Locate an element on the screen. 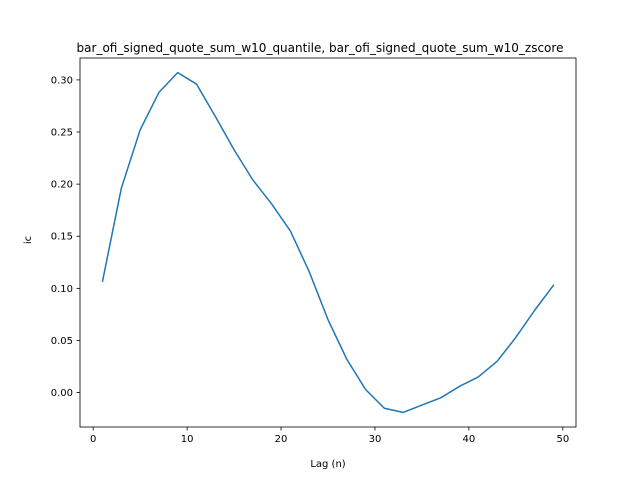 The height and width of the screenshot is (480, 640). x-tick-label: 20 is located at coordinates (281, 439).